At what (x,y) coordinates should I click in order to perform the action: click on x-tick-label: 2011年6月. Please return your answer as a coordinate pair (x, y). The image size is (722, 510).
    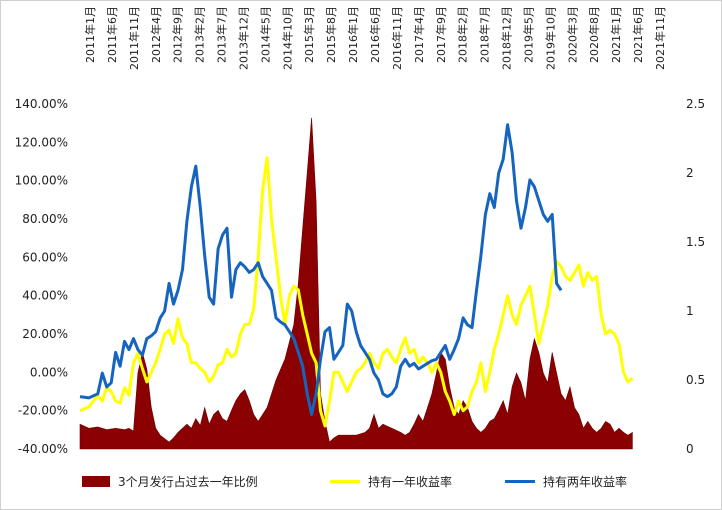
    Looking at the image, I should click on (112, 34).